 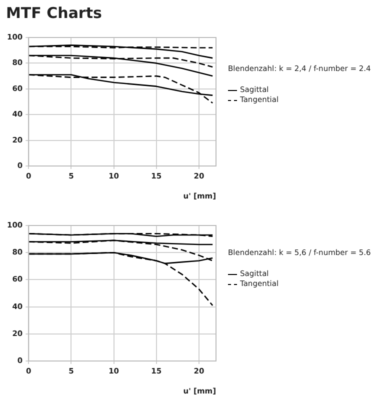 What do you see at coordinates (54, 13) in the screenshot?
I see `chart-title: MTF Charts` at bounding box center [54, 13].